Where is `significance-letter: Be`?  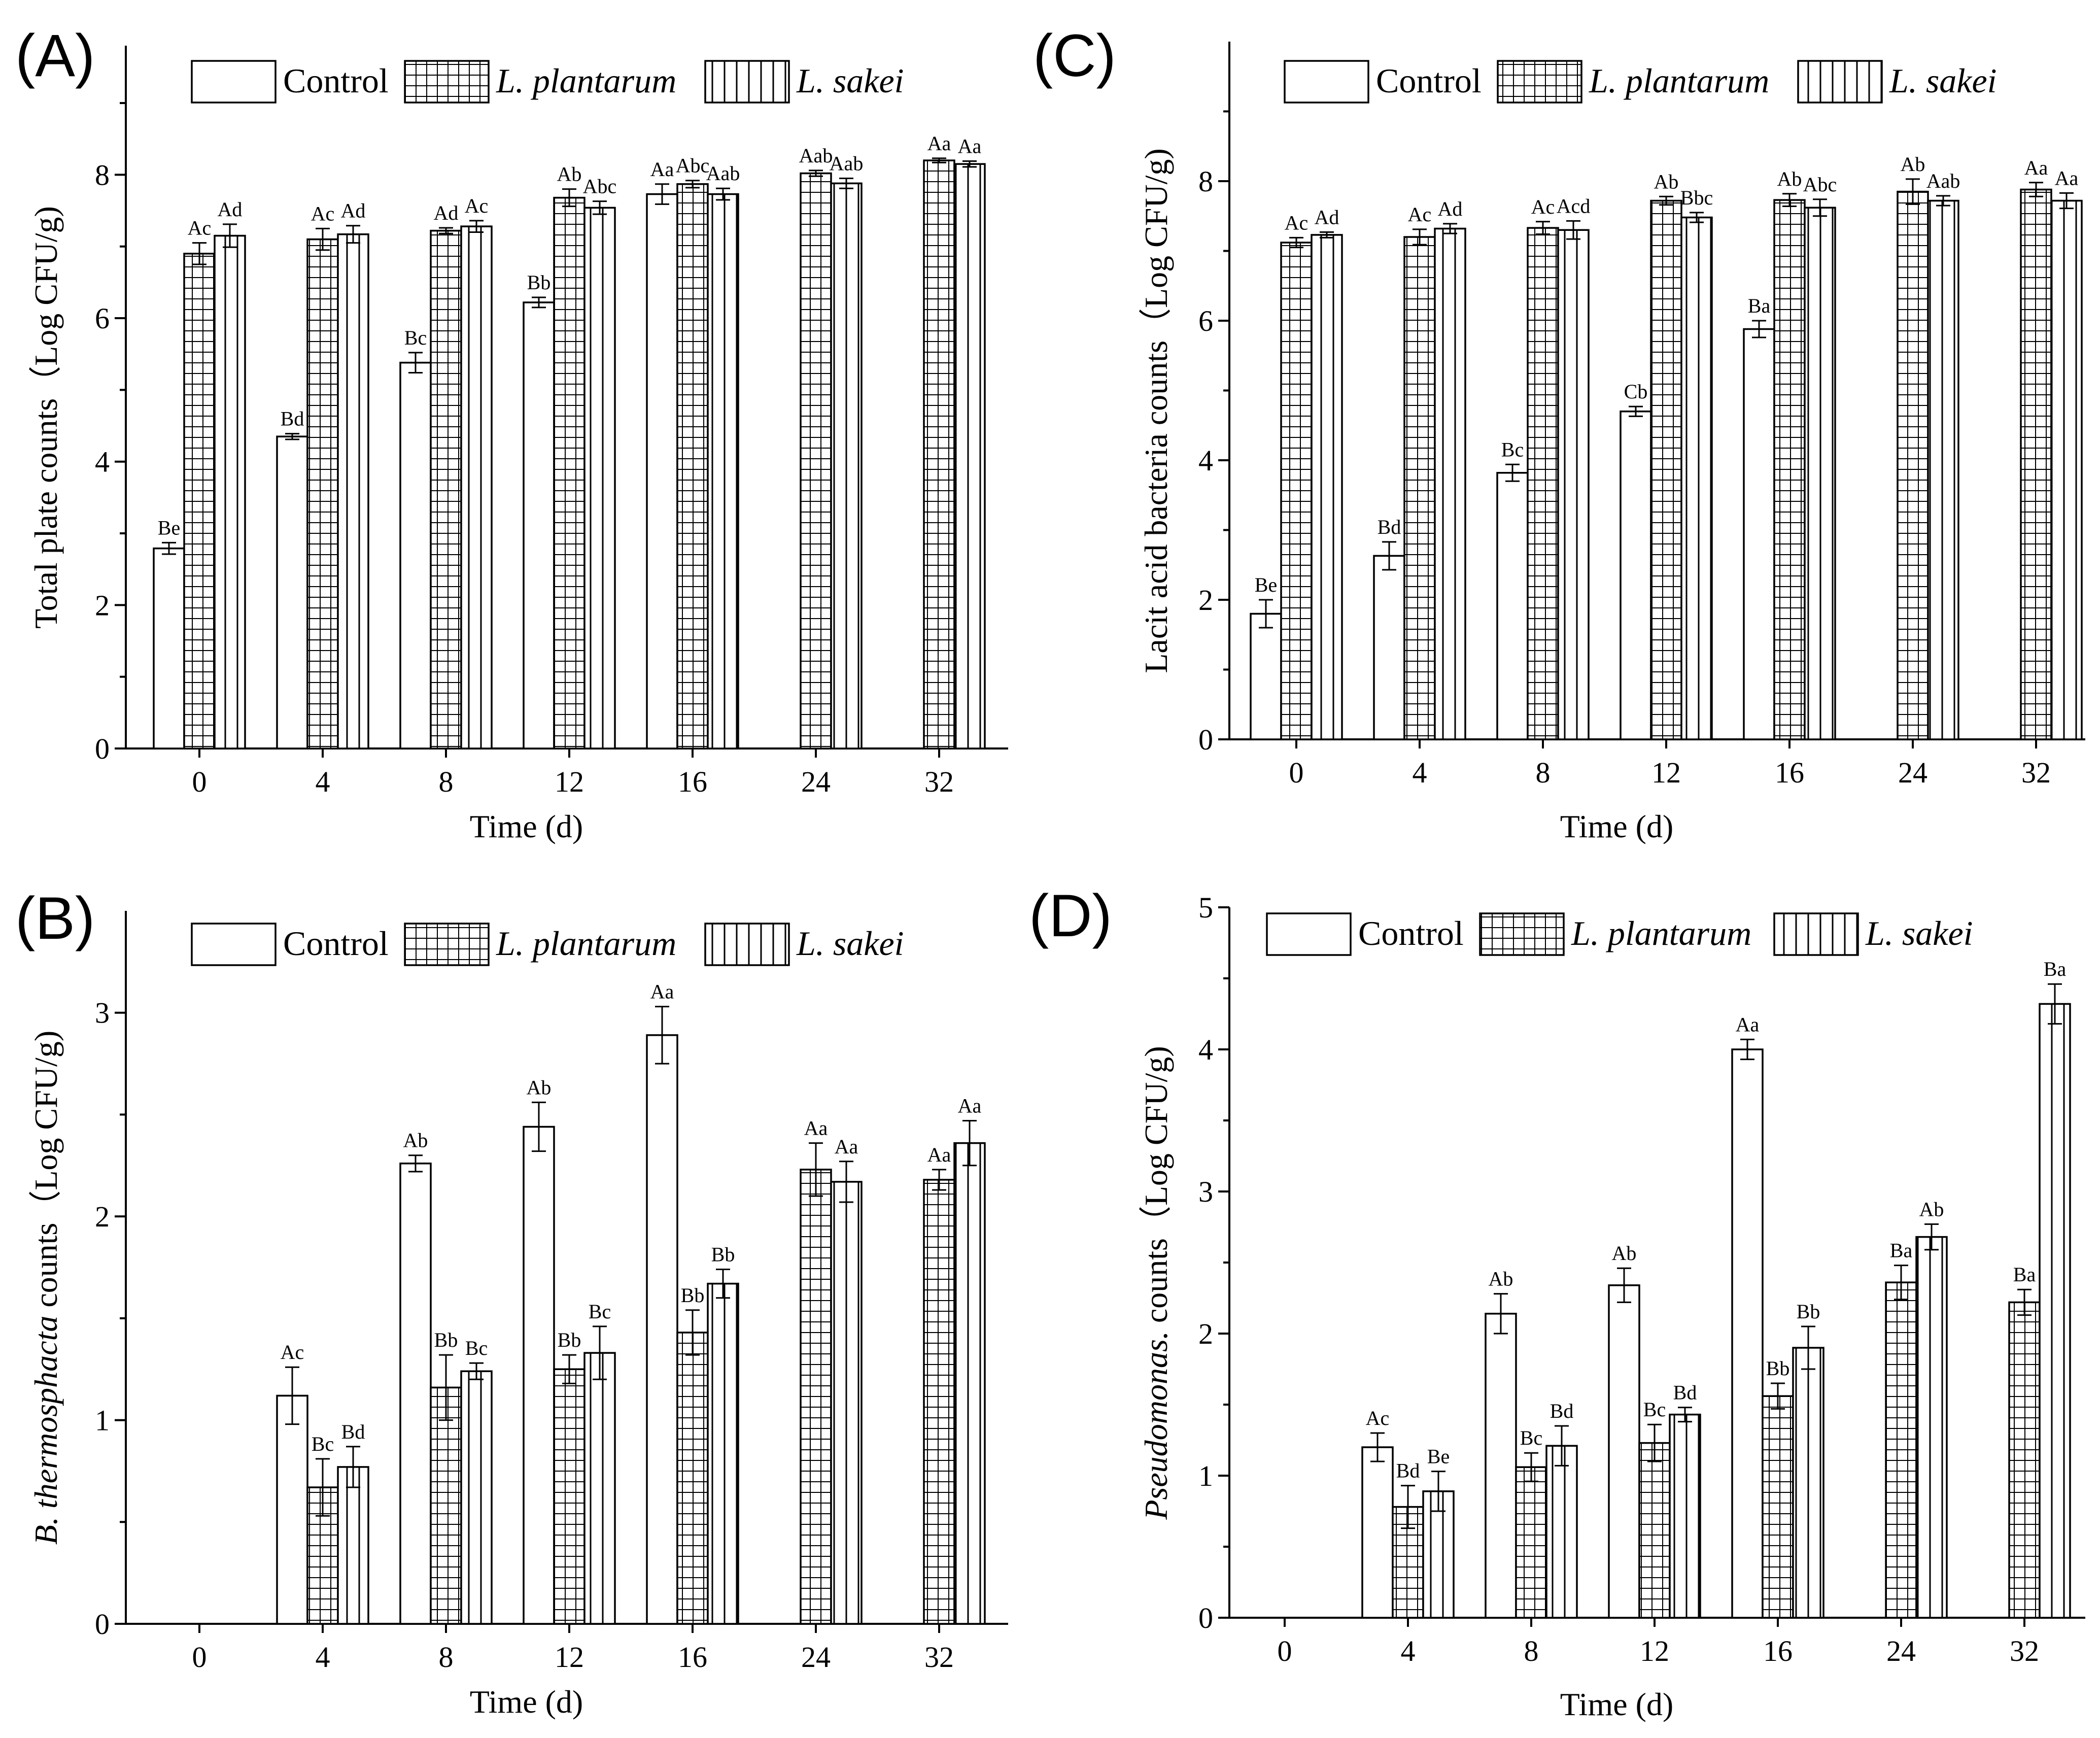 significance-letter: Be is located at coordinates (1266, 584).